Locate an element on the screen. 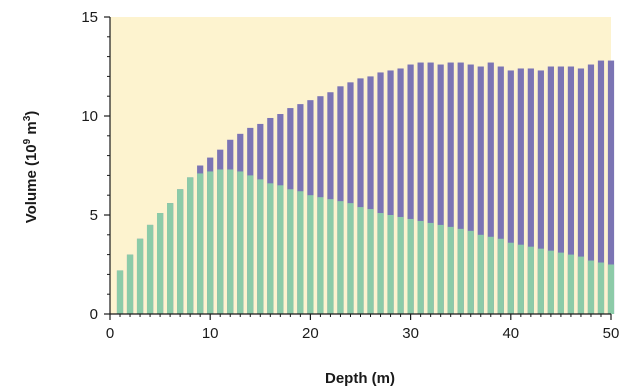  y-axis-title: Volume (109 m3) is located at coordinates (31, 167).